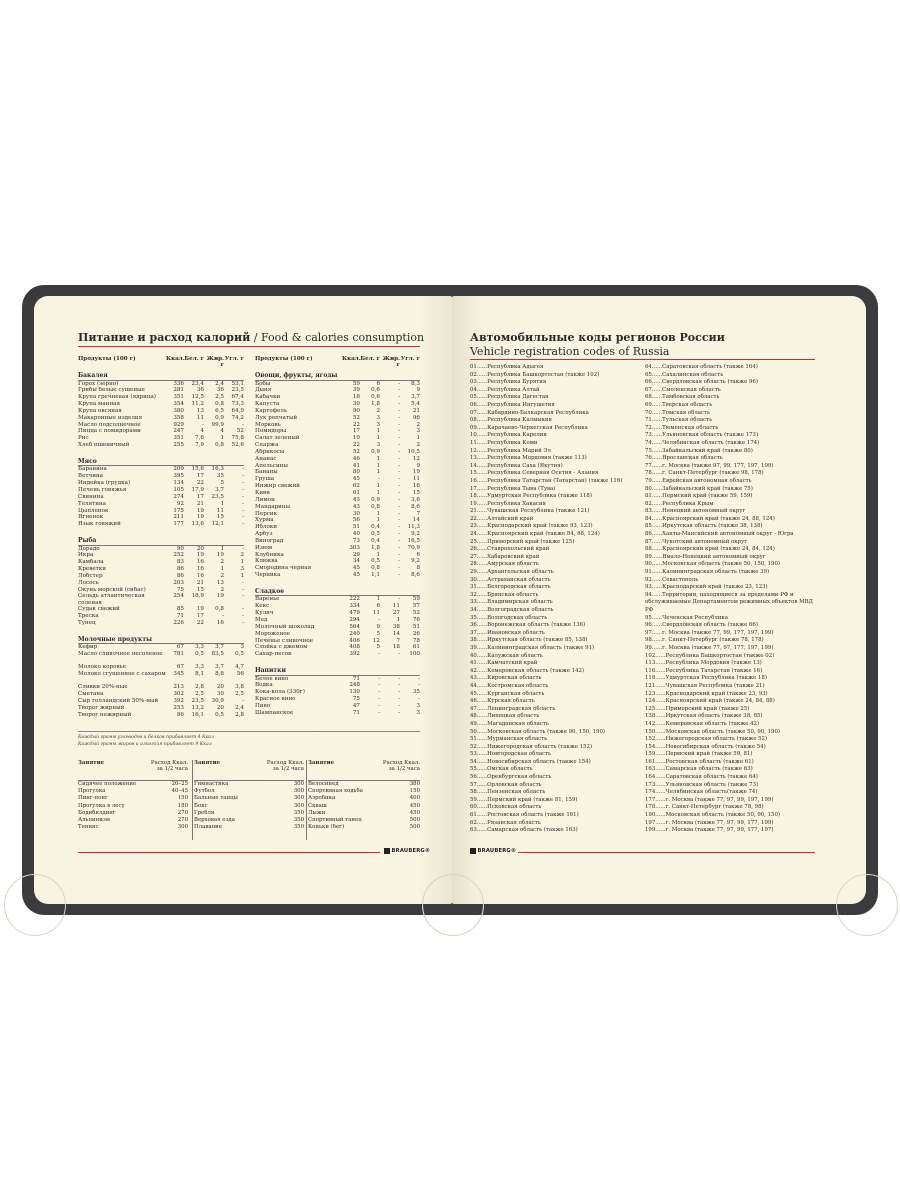 The image size is (900, 1200). Describe the element at coordinates (161, 647) in the screenshot. I see `table-row: Кефир 67 3,3 3,7 3` at that location.